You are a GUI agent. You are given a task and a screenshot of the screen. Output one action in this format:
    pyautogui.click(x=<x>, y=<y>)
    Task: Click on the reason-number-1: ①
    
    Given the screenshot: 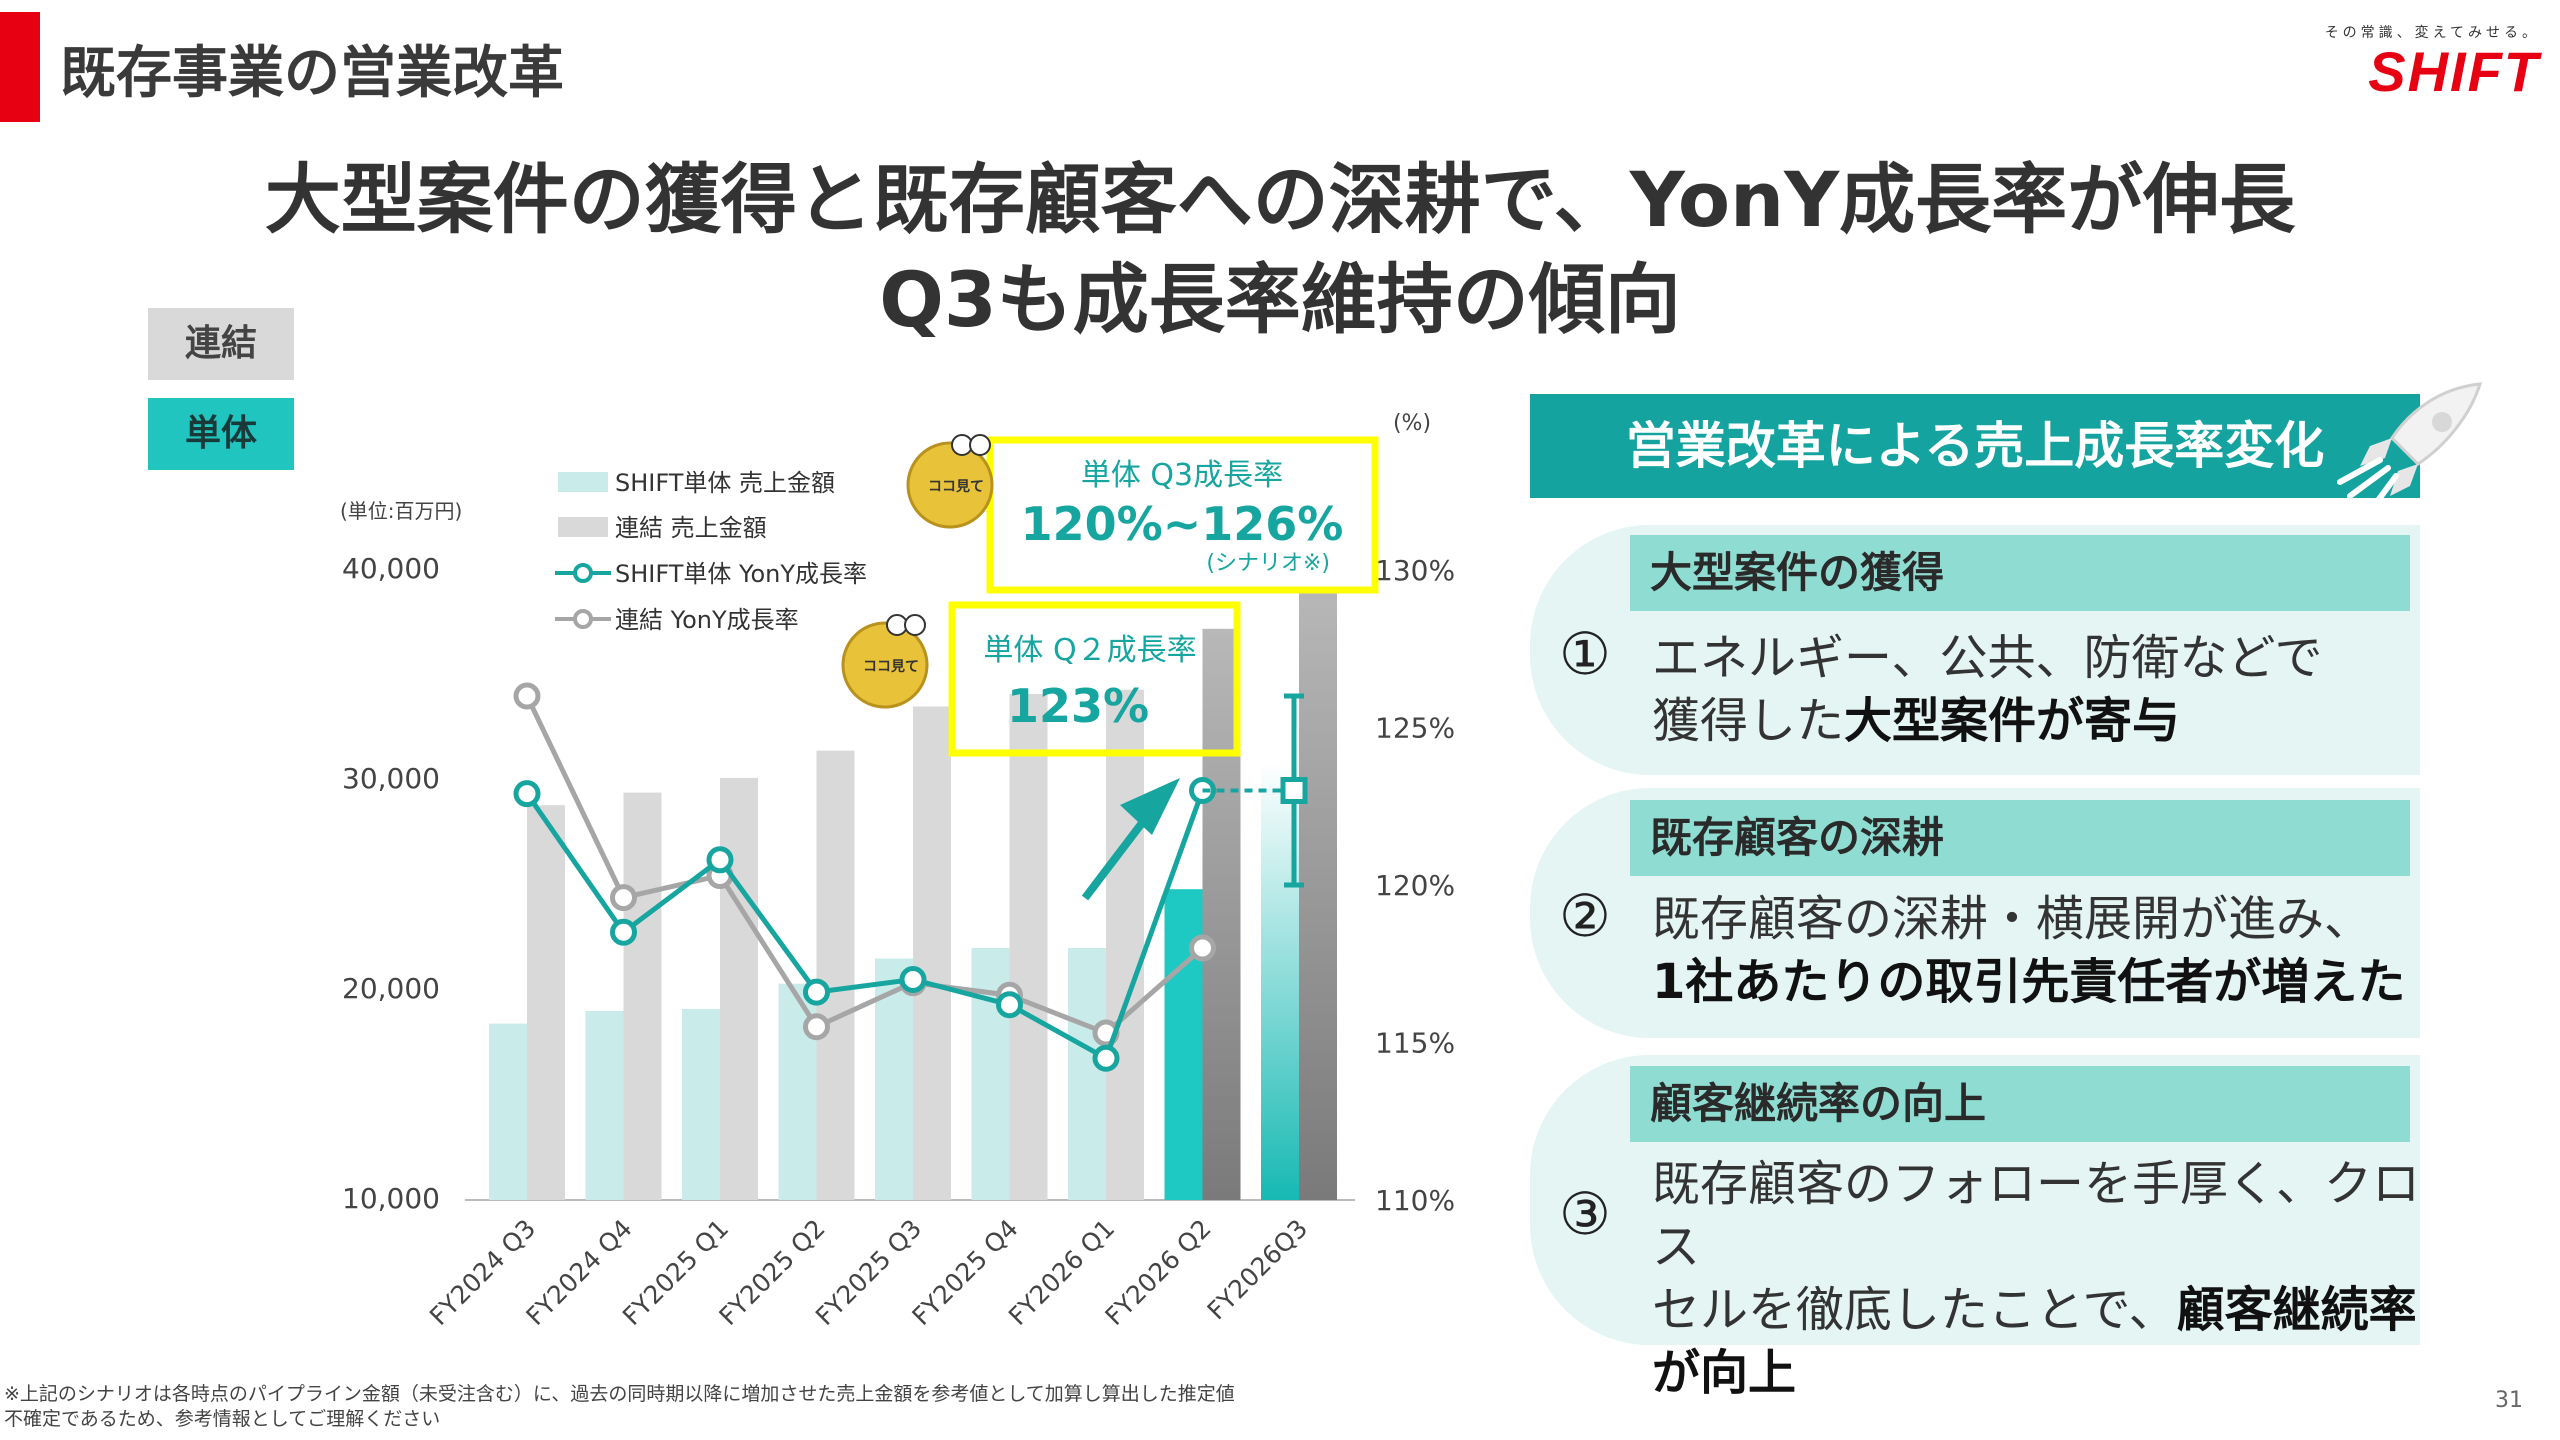 What is the action you would take?
    pyautogui.click(x=1585, y=654)
    